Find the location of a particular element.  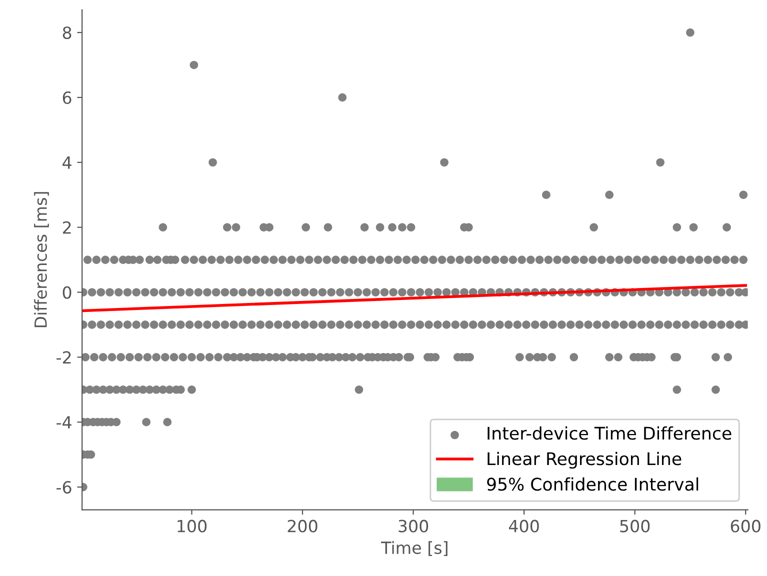

y-tick-label: 8 is located at coordinates (67, 33).